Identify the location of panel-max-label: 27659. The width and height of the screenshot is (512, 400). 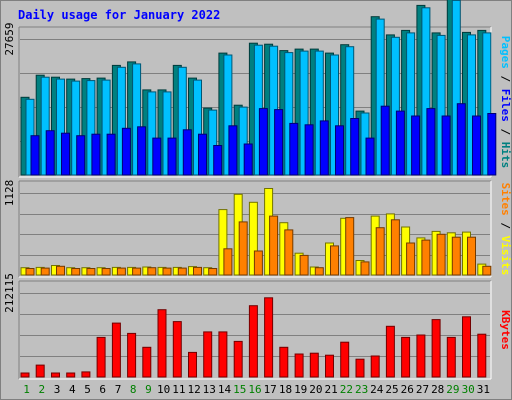
(9, 38).